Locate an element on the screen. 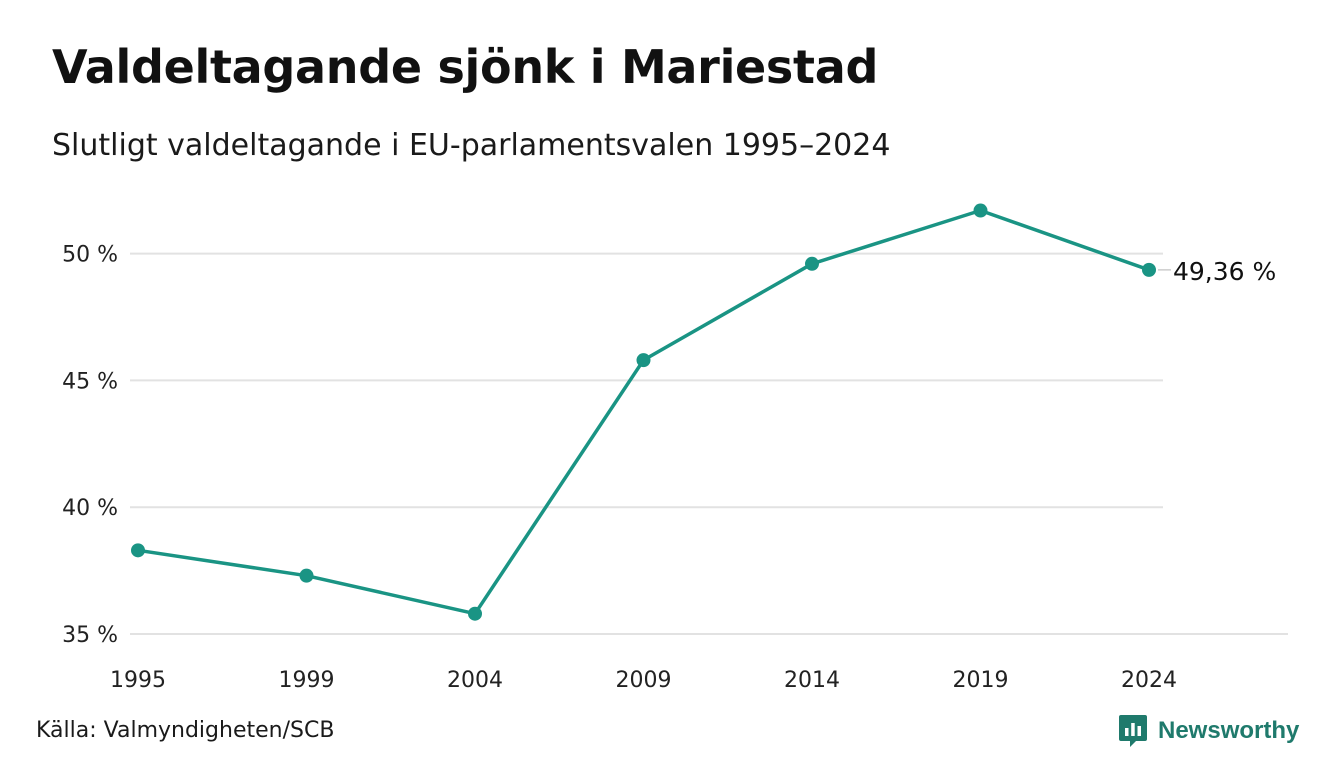  source-note: Källa: Valmyndigheten/SCB is located at coordinates (185, 730).